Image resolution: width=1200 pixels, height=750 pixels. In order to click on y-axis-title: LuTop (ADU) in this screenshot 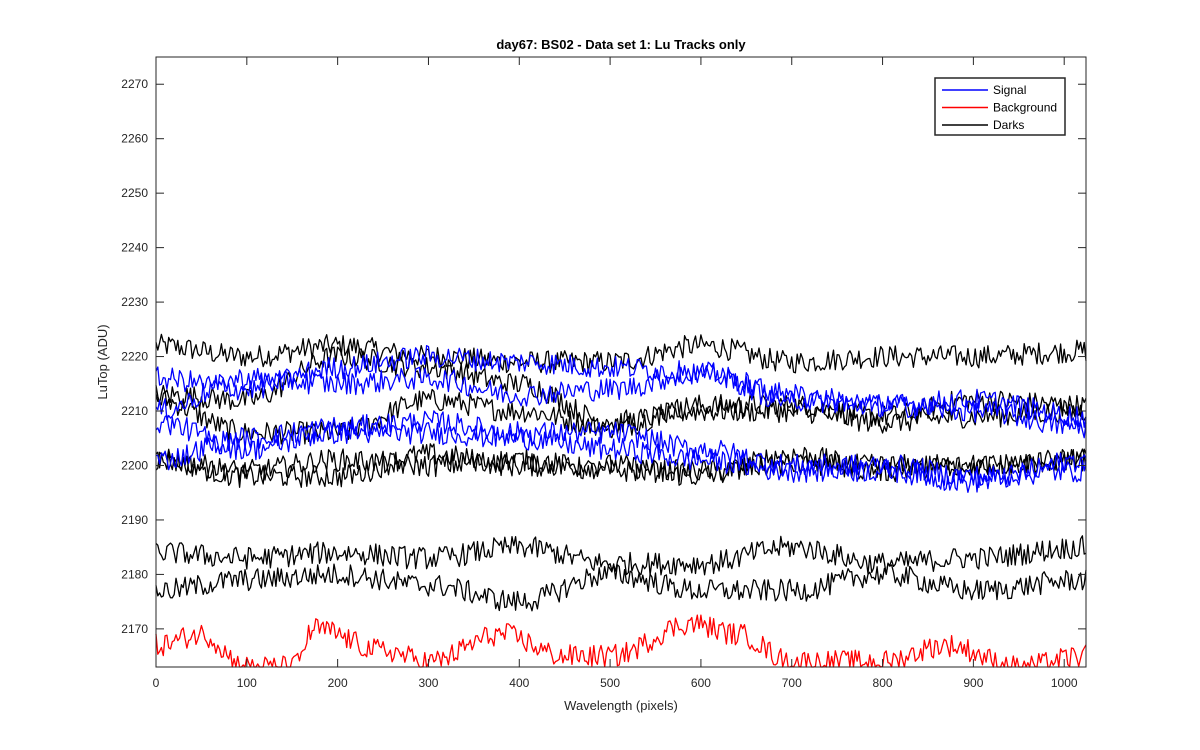, I will do `click(102, 361)`.